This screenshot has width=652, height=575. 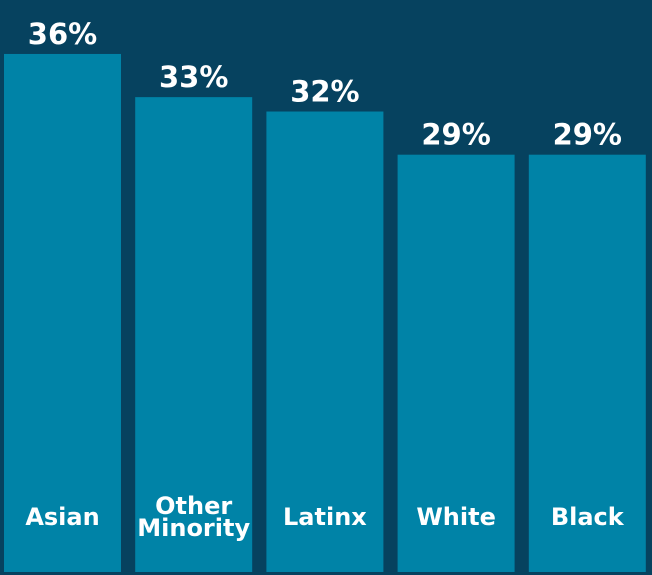 I want to click on bar-white, so click(x=456, y=363).